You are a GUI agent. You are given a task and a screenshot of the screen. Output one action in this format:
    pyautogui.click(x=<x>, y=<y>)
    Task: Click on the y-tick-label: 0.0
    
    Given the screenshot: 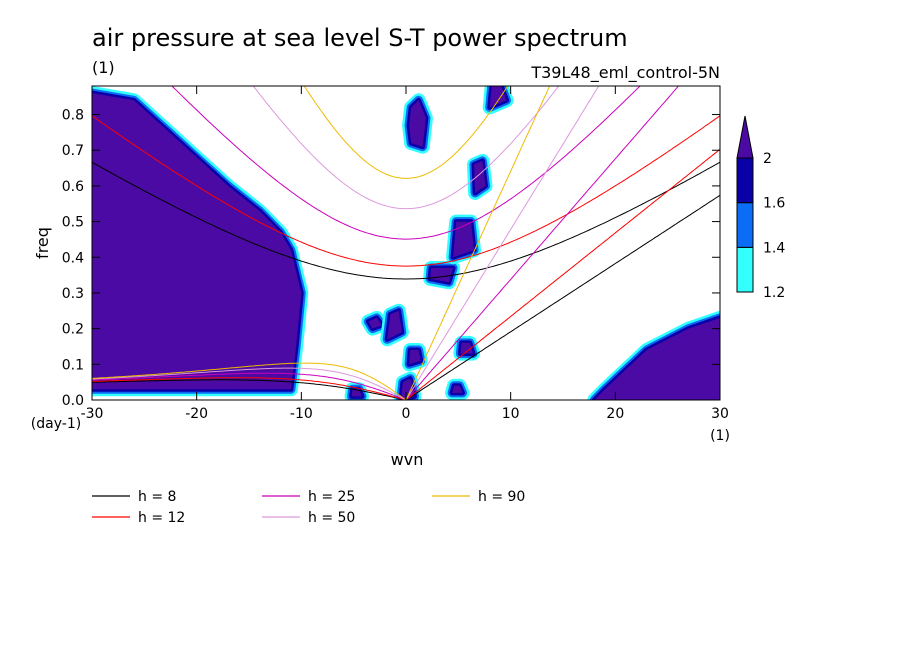 What is the action you would take?
    pyautogui.click(x=73, y=401)
    